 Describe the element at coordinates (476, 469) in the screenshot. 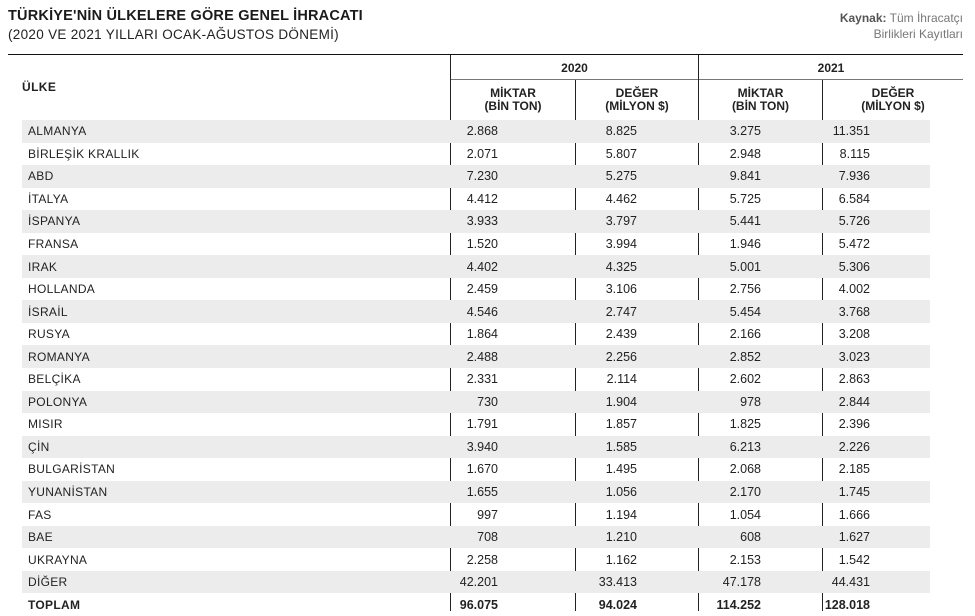

I see `table-row: BULGARİSTAN 1.670 1.495 2.068 2.185` at that location.